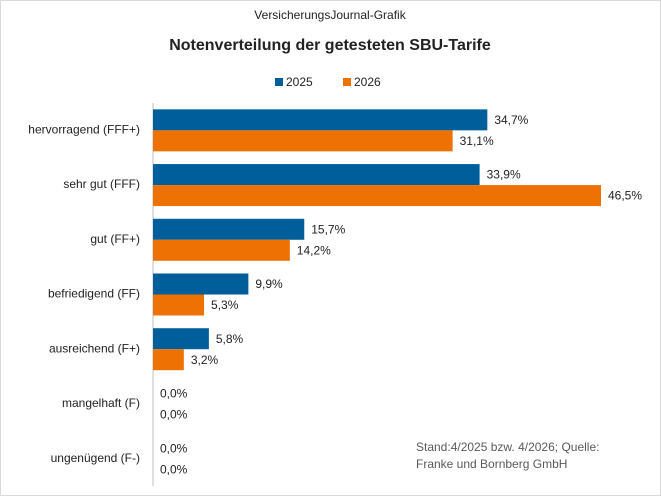  What do you see at coordinates (314, 250) in the screenshot?
I see `value-label: 14,2%` at bounding box center [314, 250].